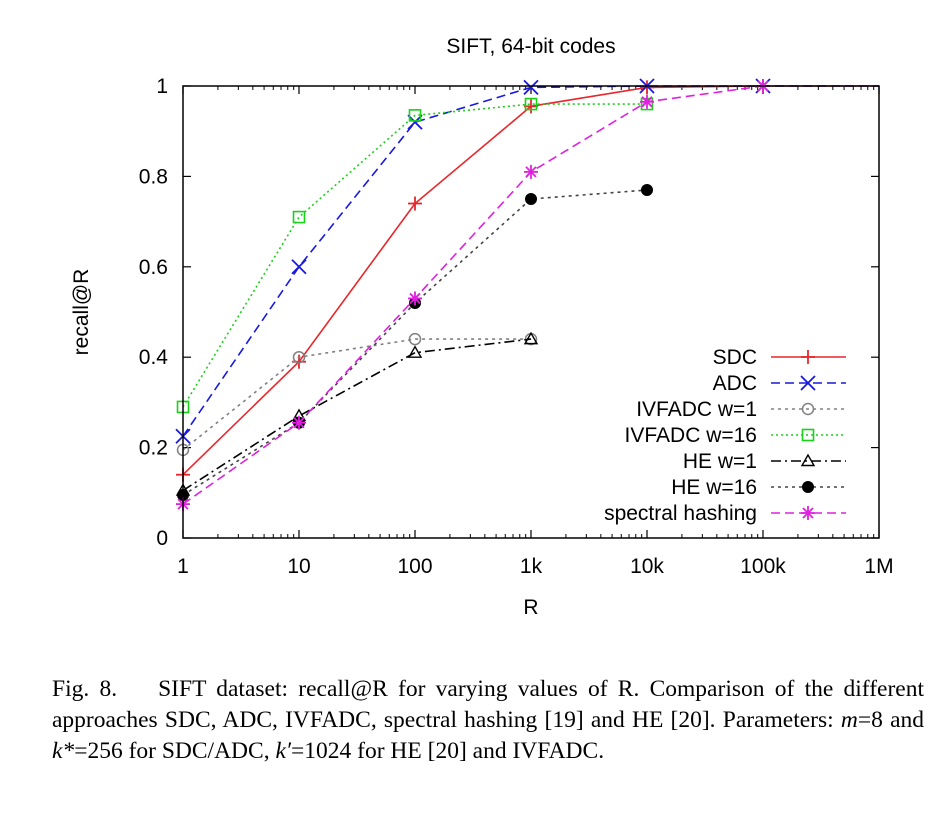 The width and height of the screenshot is (942, 828). What do you see at coordinates (735, 357) in the screenshot?
I see `legend-label: SDC` at bounding box center [735, 357].